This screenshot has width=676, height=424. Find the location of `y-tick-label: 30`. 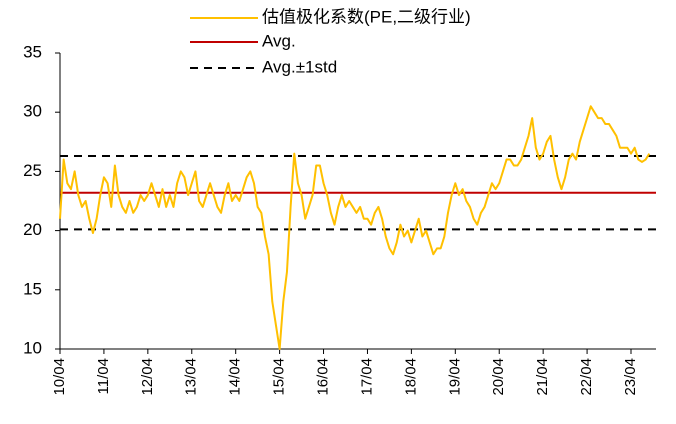

y-tick-label: 30 is located at coordinates (32, 111).